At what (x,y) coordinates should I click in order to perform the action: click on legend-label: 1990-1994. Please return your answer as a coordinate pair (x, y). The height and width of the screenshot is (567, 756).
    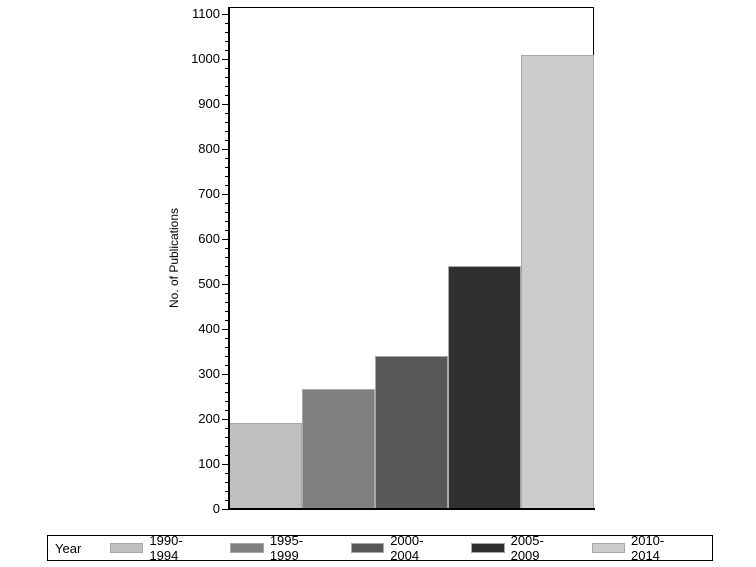
    Looking at the image, I should click on (166, 548).